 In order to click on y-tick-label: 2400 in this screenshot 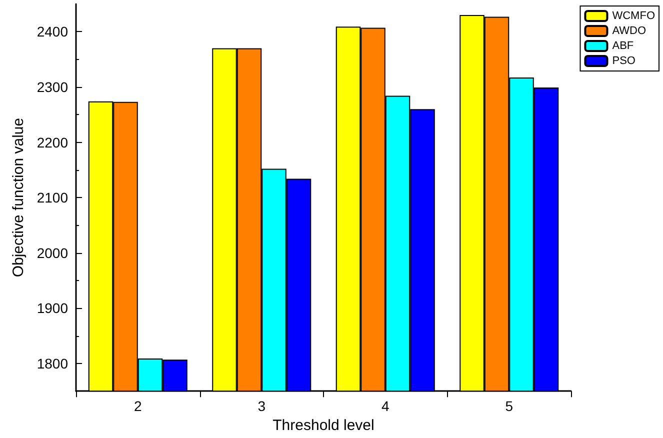, I will do `click(52, 32)`.